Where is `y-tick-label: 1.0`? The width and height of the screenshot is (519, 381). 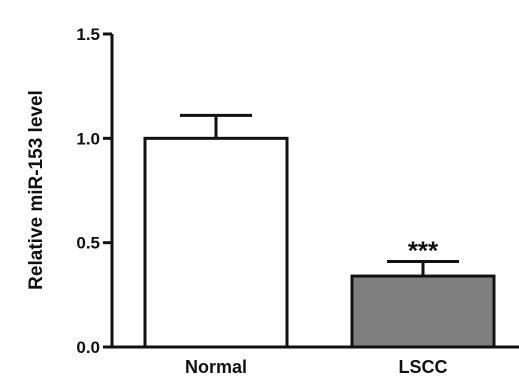 y-tick-label: 1.0 is located at coordinates (88, 138).